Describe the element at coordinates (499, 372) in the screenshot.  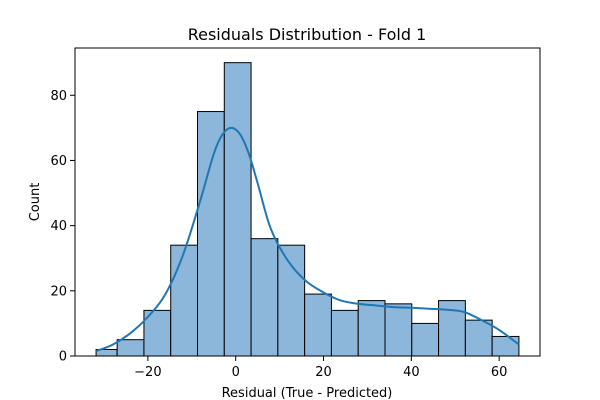
I see `x-tick-label: 60` at that location.